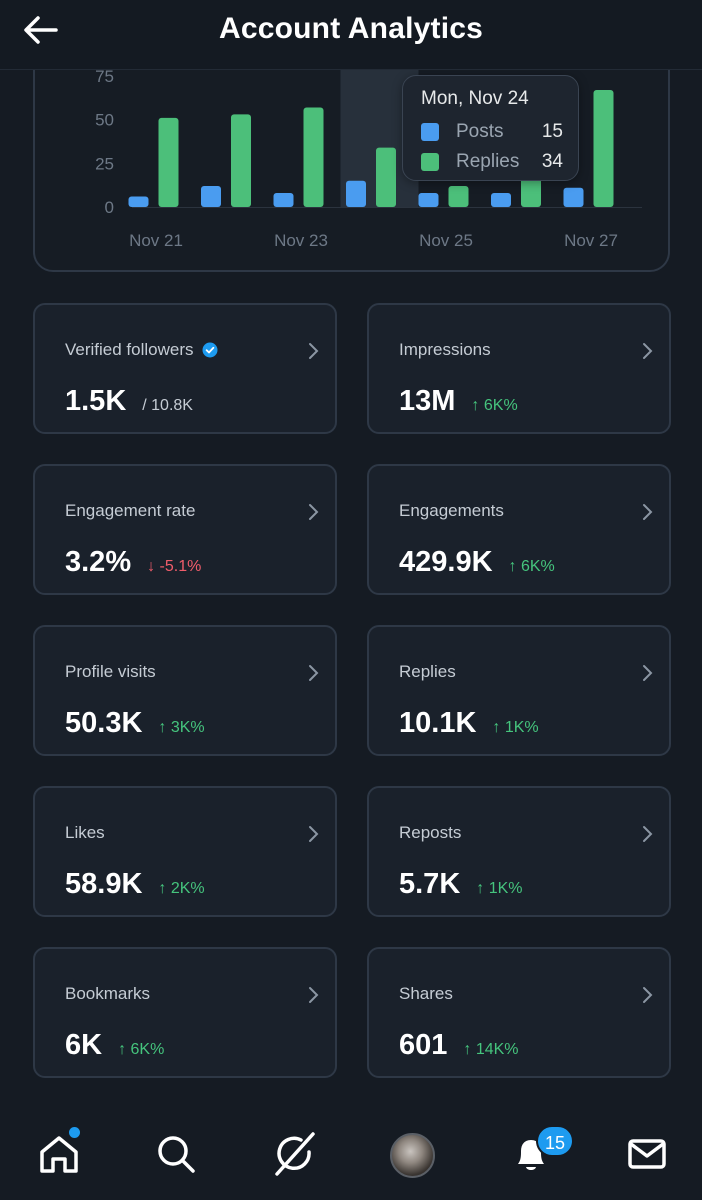 The image size is (702, 1200). What do you see at coordinates (133, 562) in the screenshot?
I see `metric-value-row: 3.2% ↓ -5.1%` at bounding box center [133, 562].